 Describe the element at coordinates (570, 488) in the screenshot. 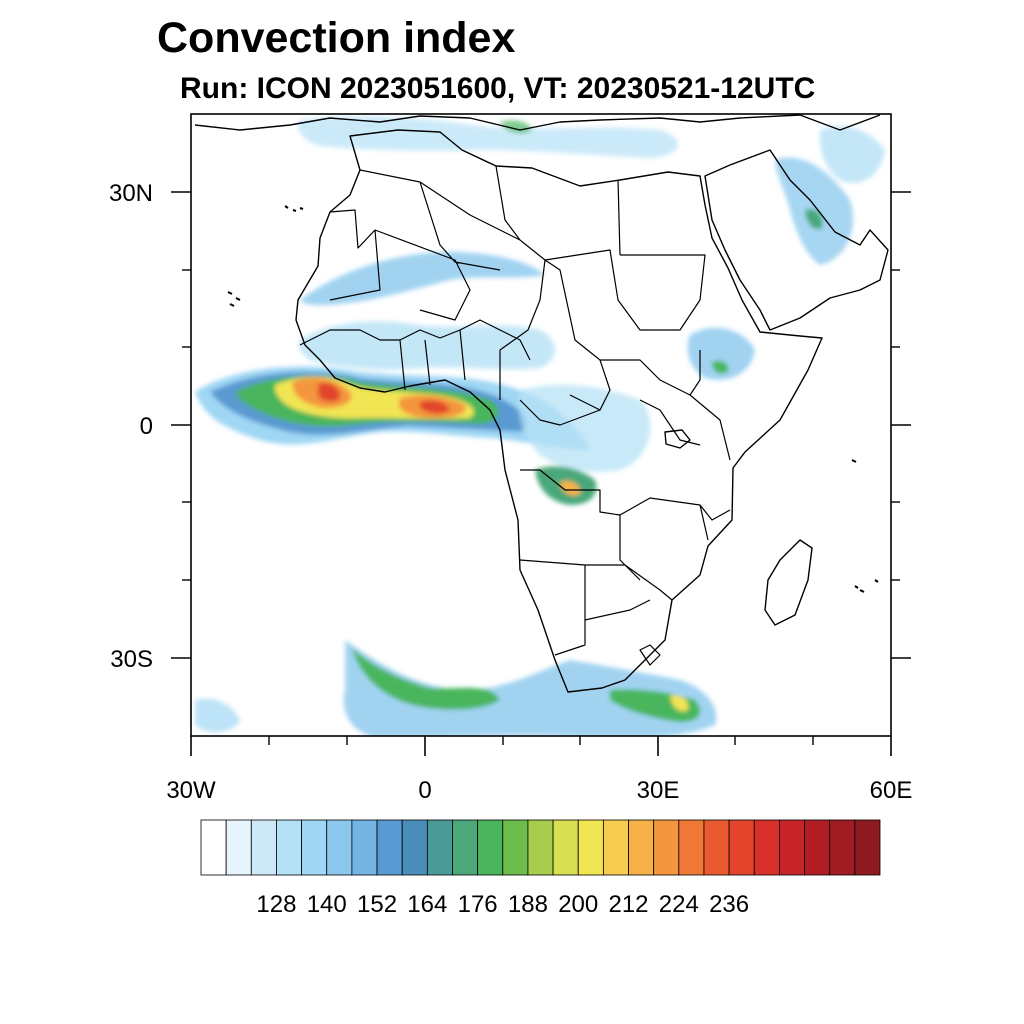

I see `angola-core` at that location.